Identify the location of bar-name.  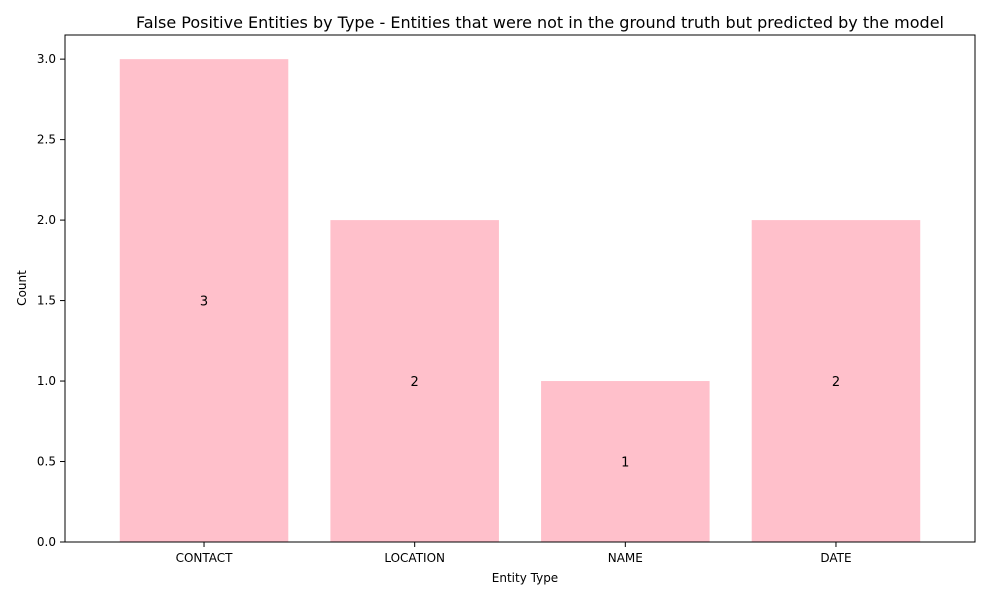
(625, 461).